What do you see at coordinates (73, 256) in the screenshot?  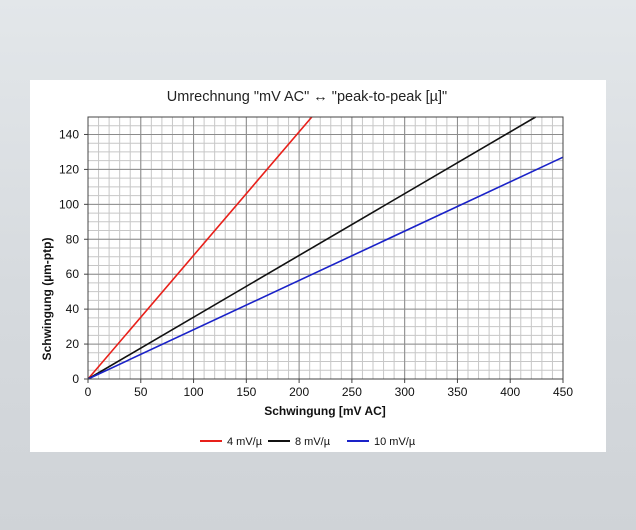 I see `y-axis-ticks: 0 20 40 60 80 100 120 140` at bounding box center [73, 256].